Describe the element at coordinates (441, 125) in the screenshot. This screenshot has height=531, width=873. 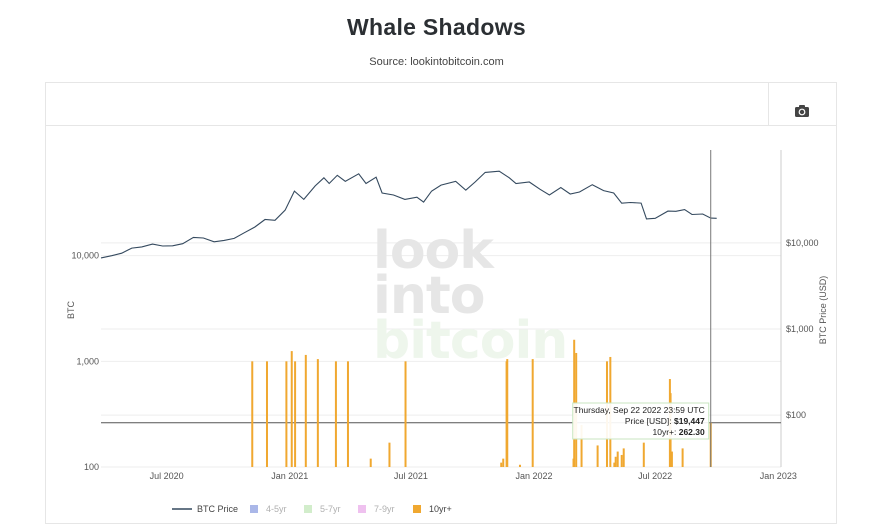
I see `toolbar-divider` at that location.